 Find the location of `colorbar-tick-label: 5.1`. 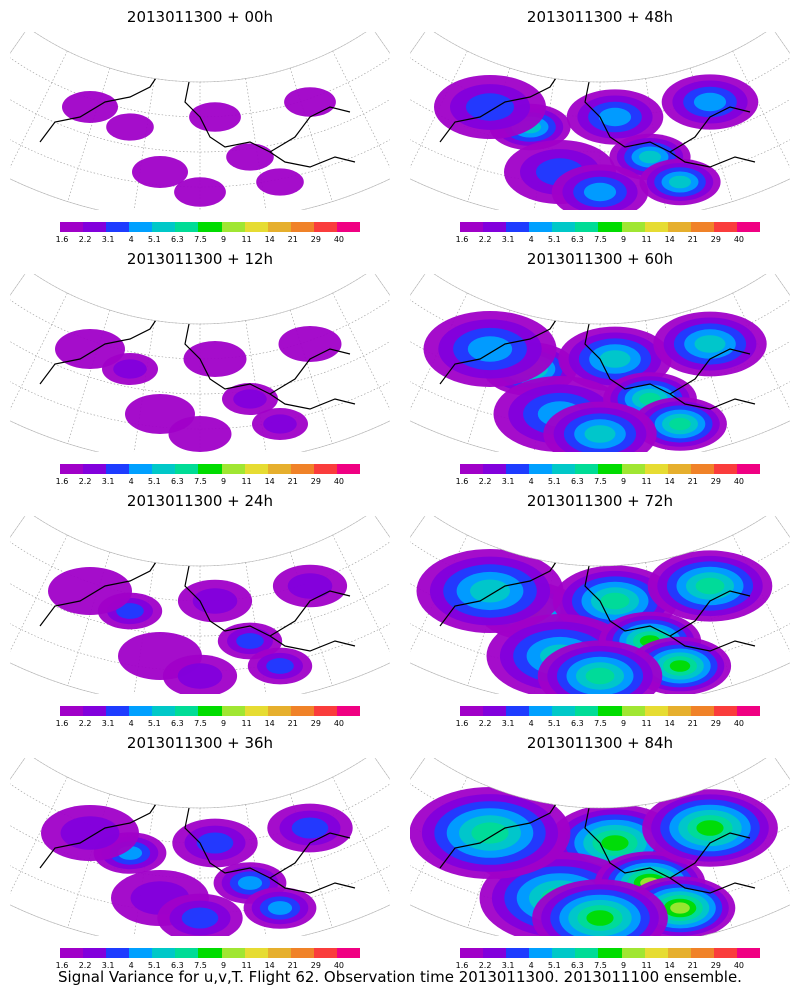

colorbar-tick-label: 5.1 is located at coordinates (554, 723).